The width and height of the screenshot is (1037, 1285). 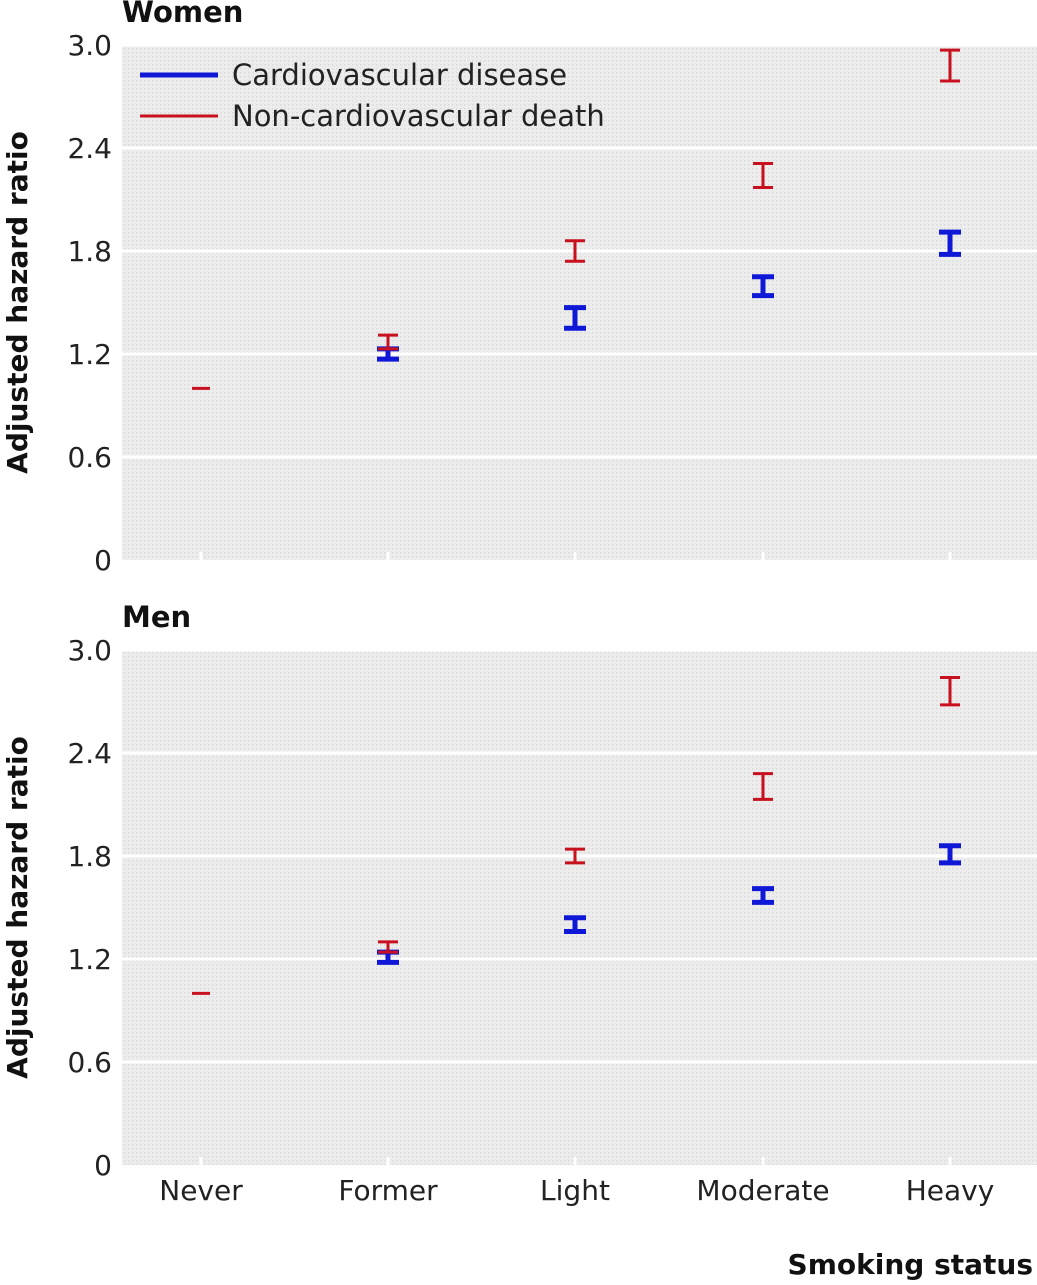 I want to click on x-tick-label: Moderate, so click(x=762, y=1190).